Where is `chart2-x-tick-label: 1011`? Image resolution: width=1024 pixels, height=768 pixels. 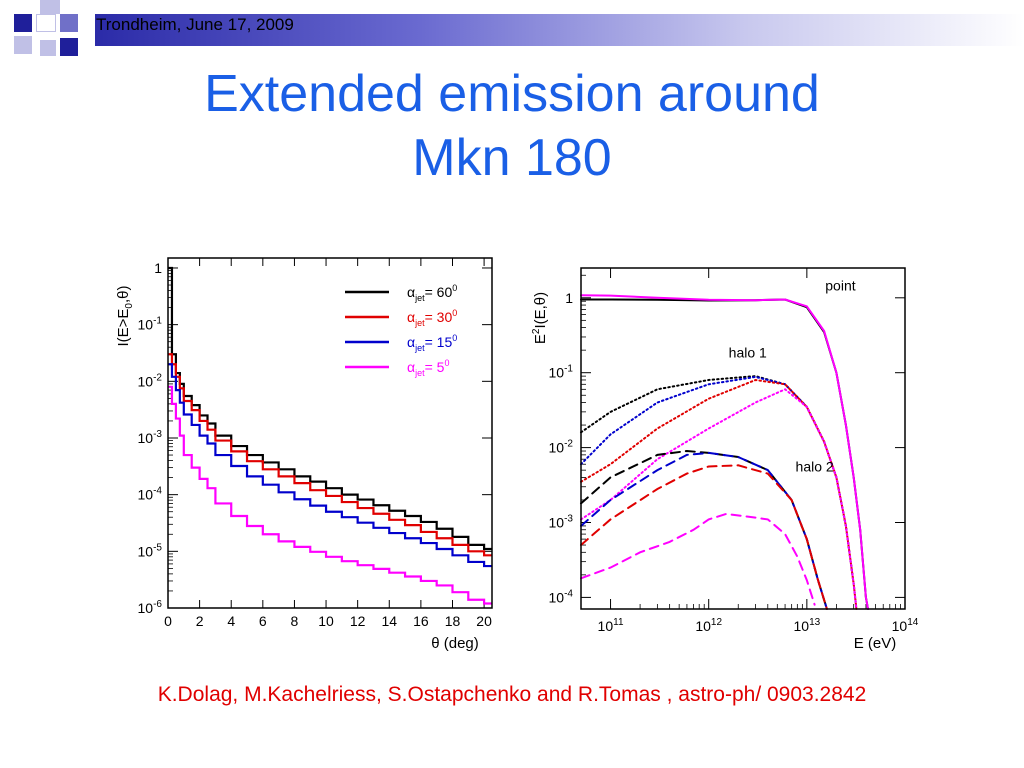 chart2-x-tick-label: 1011 is located at coordinates (611, 625).